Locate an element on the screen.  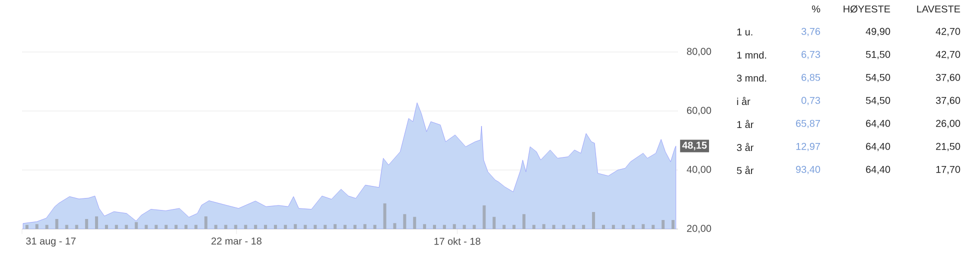
text: 3 mnd. is located at coordinates (751, 78).